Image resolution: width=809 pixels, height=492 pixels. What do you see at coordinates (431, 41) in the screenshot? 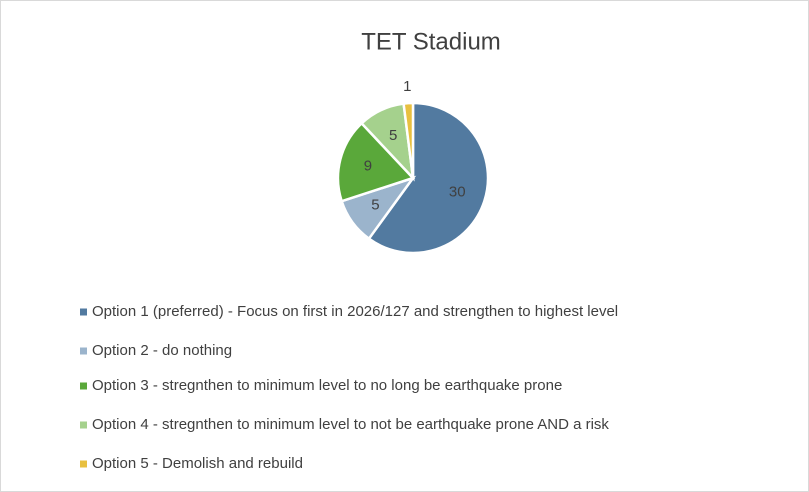
I see `chart-title: TET Stadium` at bounding box center [431, 41].